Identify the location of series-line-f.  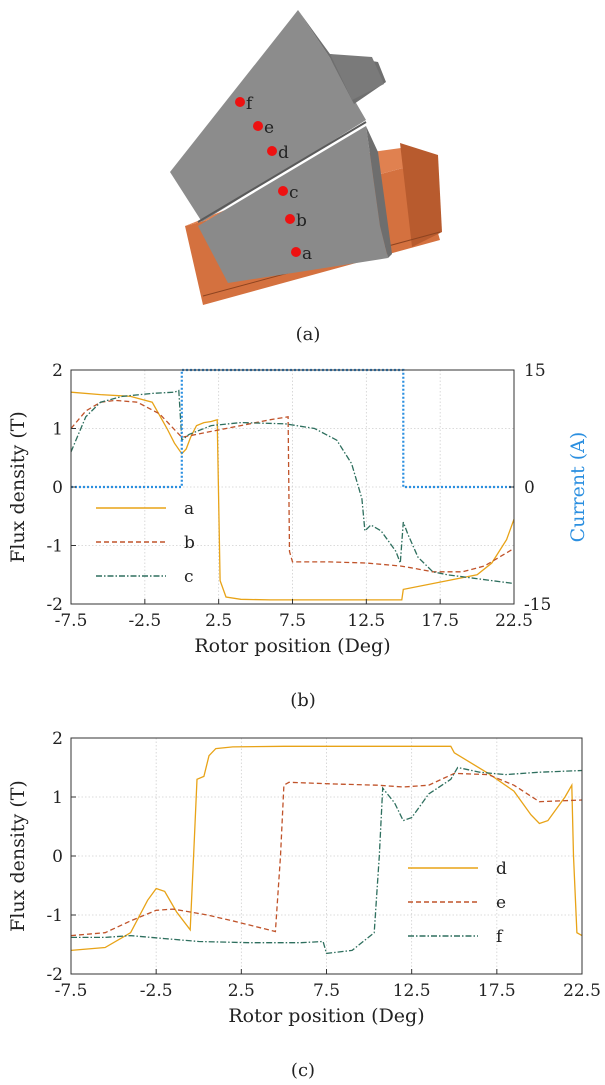
(327, 860).